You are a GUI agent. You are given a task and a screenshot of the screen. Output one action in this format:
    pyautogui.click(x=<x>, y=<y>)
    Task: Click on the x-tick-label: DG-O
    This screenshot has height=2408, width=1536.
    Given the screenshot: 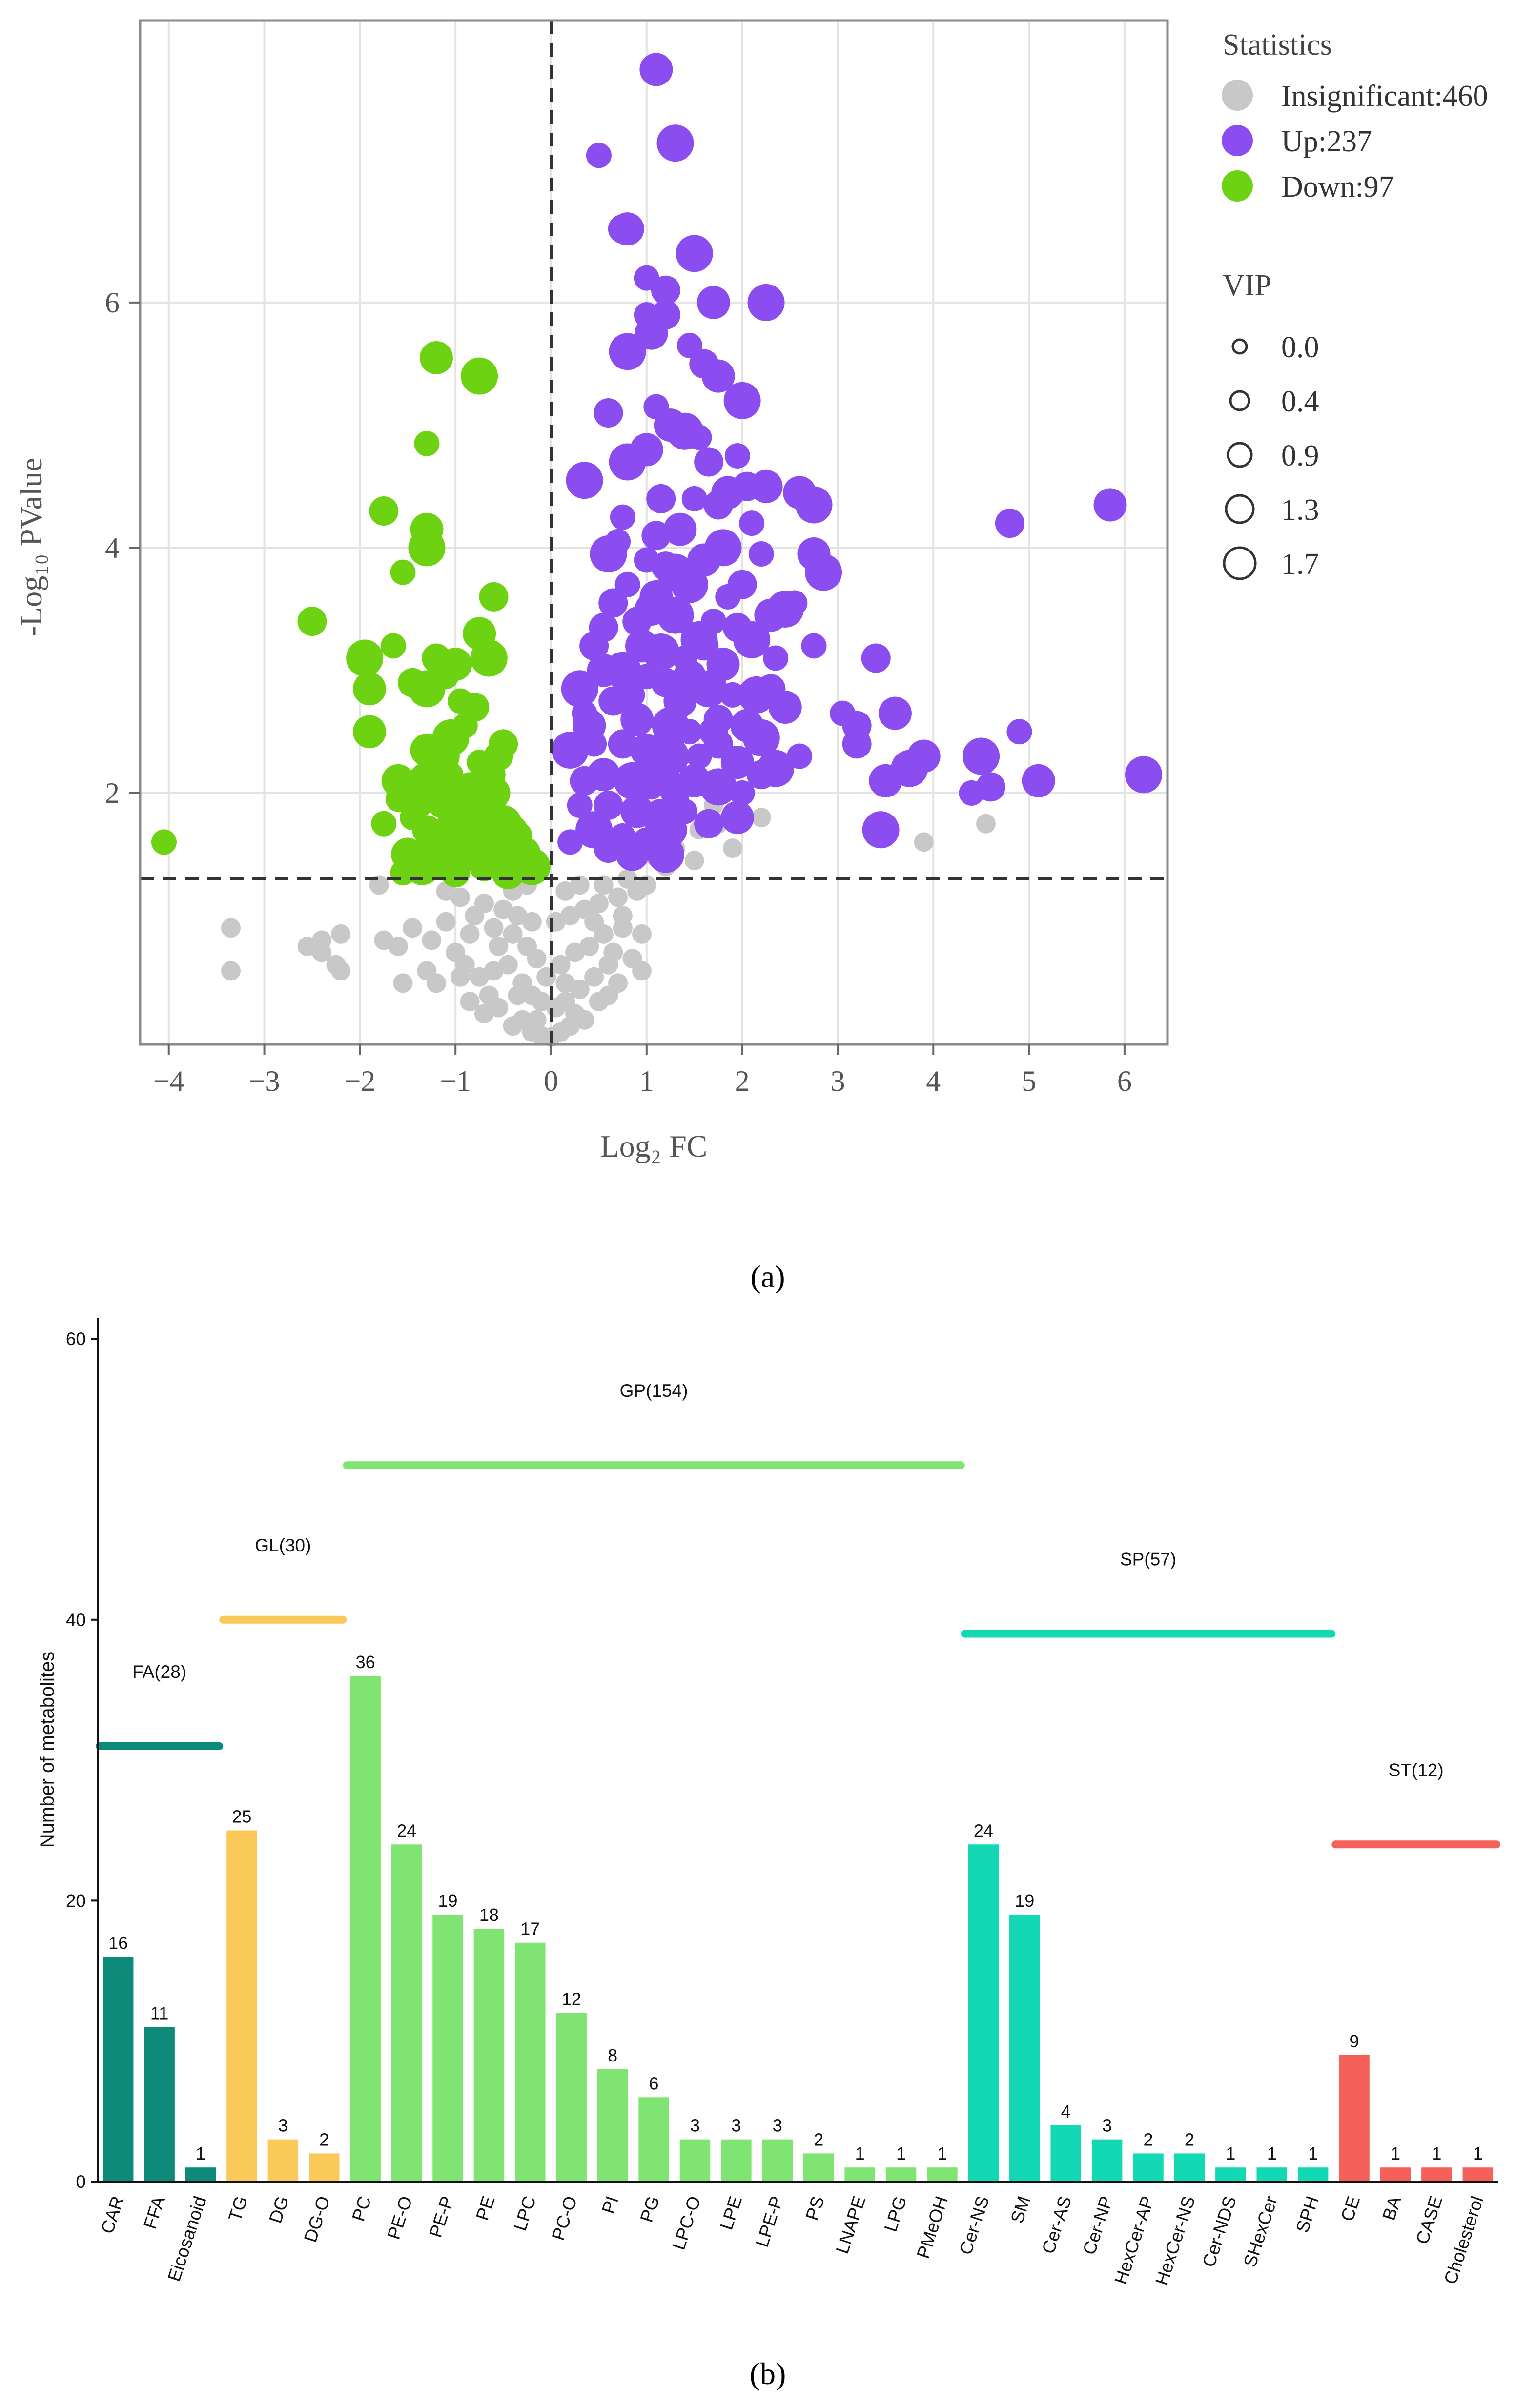 What is the action you would take?
    pyautogui.click(x=317, y=2219)
    